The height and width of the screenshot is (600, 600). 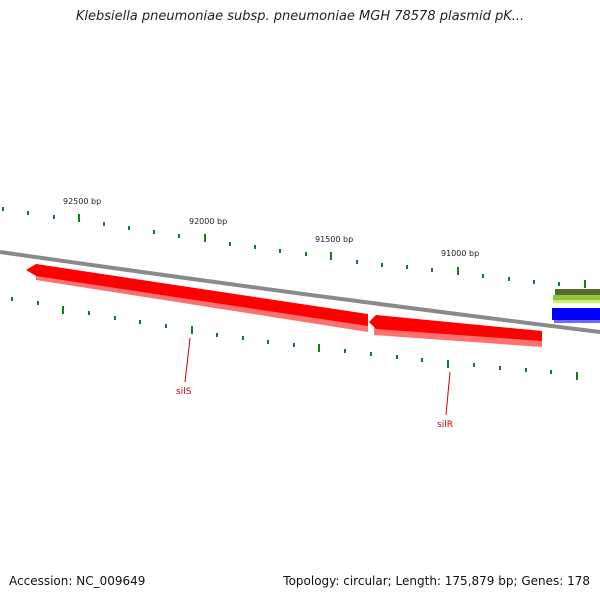 What do you see at coordinates (576, 297) in the screenshot?
I see `feature-green-block` at bounding box center [576, 297].